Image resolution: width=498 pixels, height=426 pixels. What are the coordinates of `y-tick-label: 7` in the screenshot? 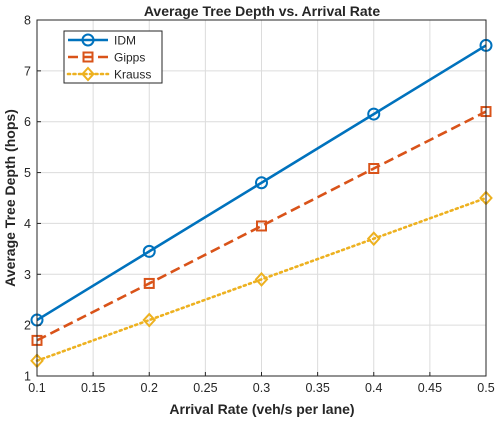 It's located at (27, 71).